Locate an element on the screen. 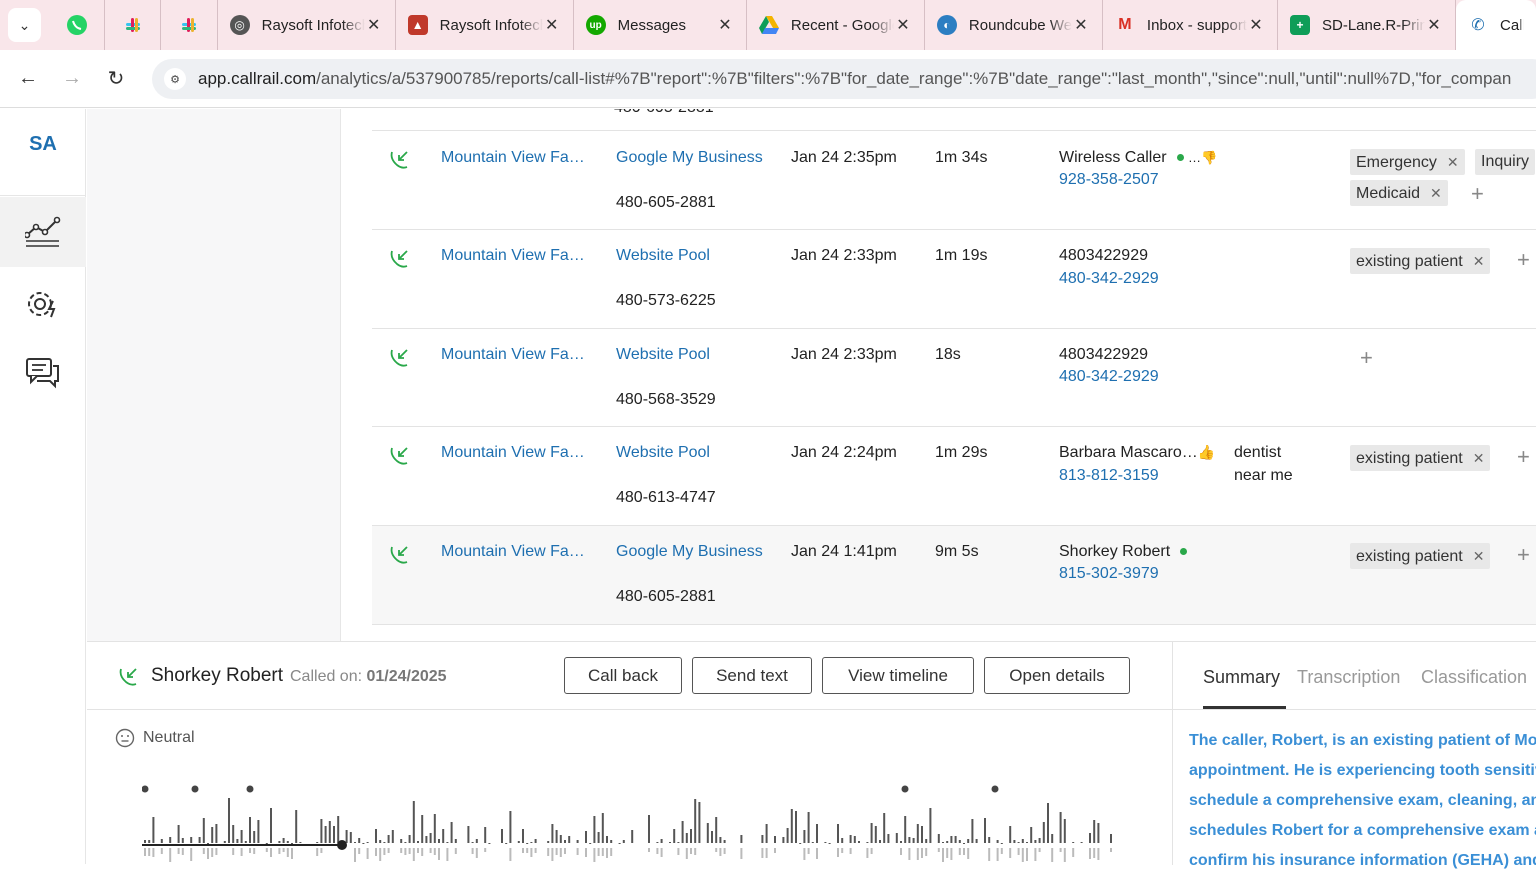 This screenshot has height=876, width=1536. browser-tab: ◐ Roundcube Webmail ✕ is located at coordinates (1014, 25).